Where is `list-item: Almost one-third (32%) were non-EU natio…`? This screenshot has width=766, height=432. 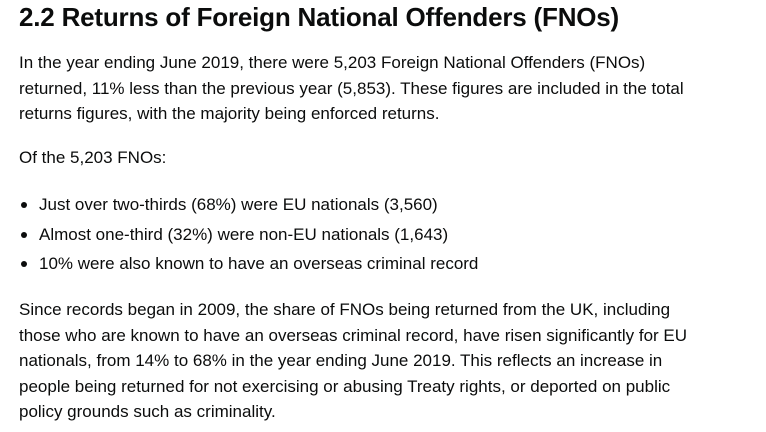
list-item: Almost one-third (32%) were non-EU natio… is located at coordinates (248, 235).